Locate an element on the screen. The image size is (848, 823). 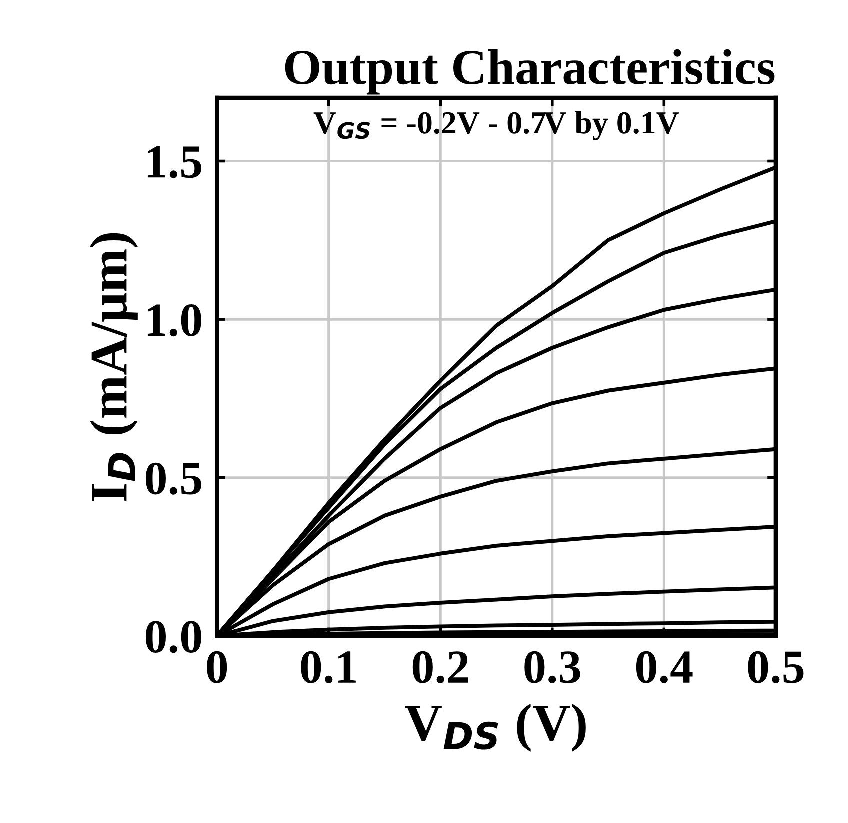
x-tick-label: 0.3 is located at coordinates (552, 667).